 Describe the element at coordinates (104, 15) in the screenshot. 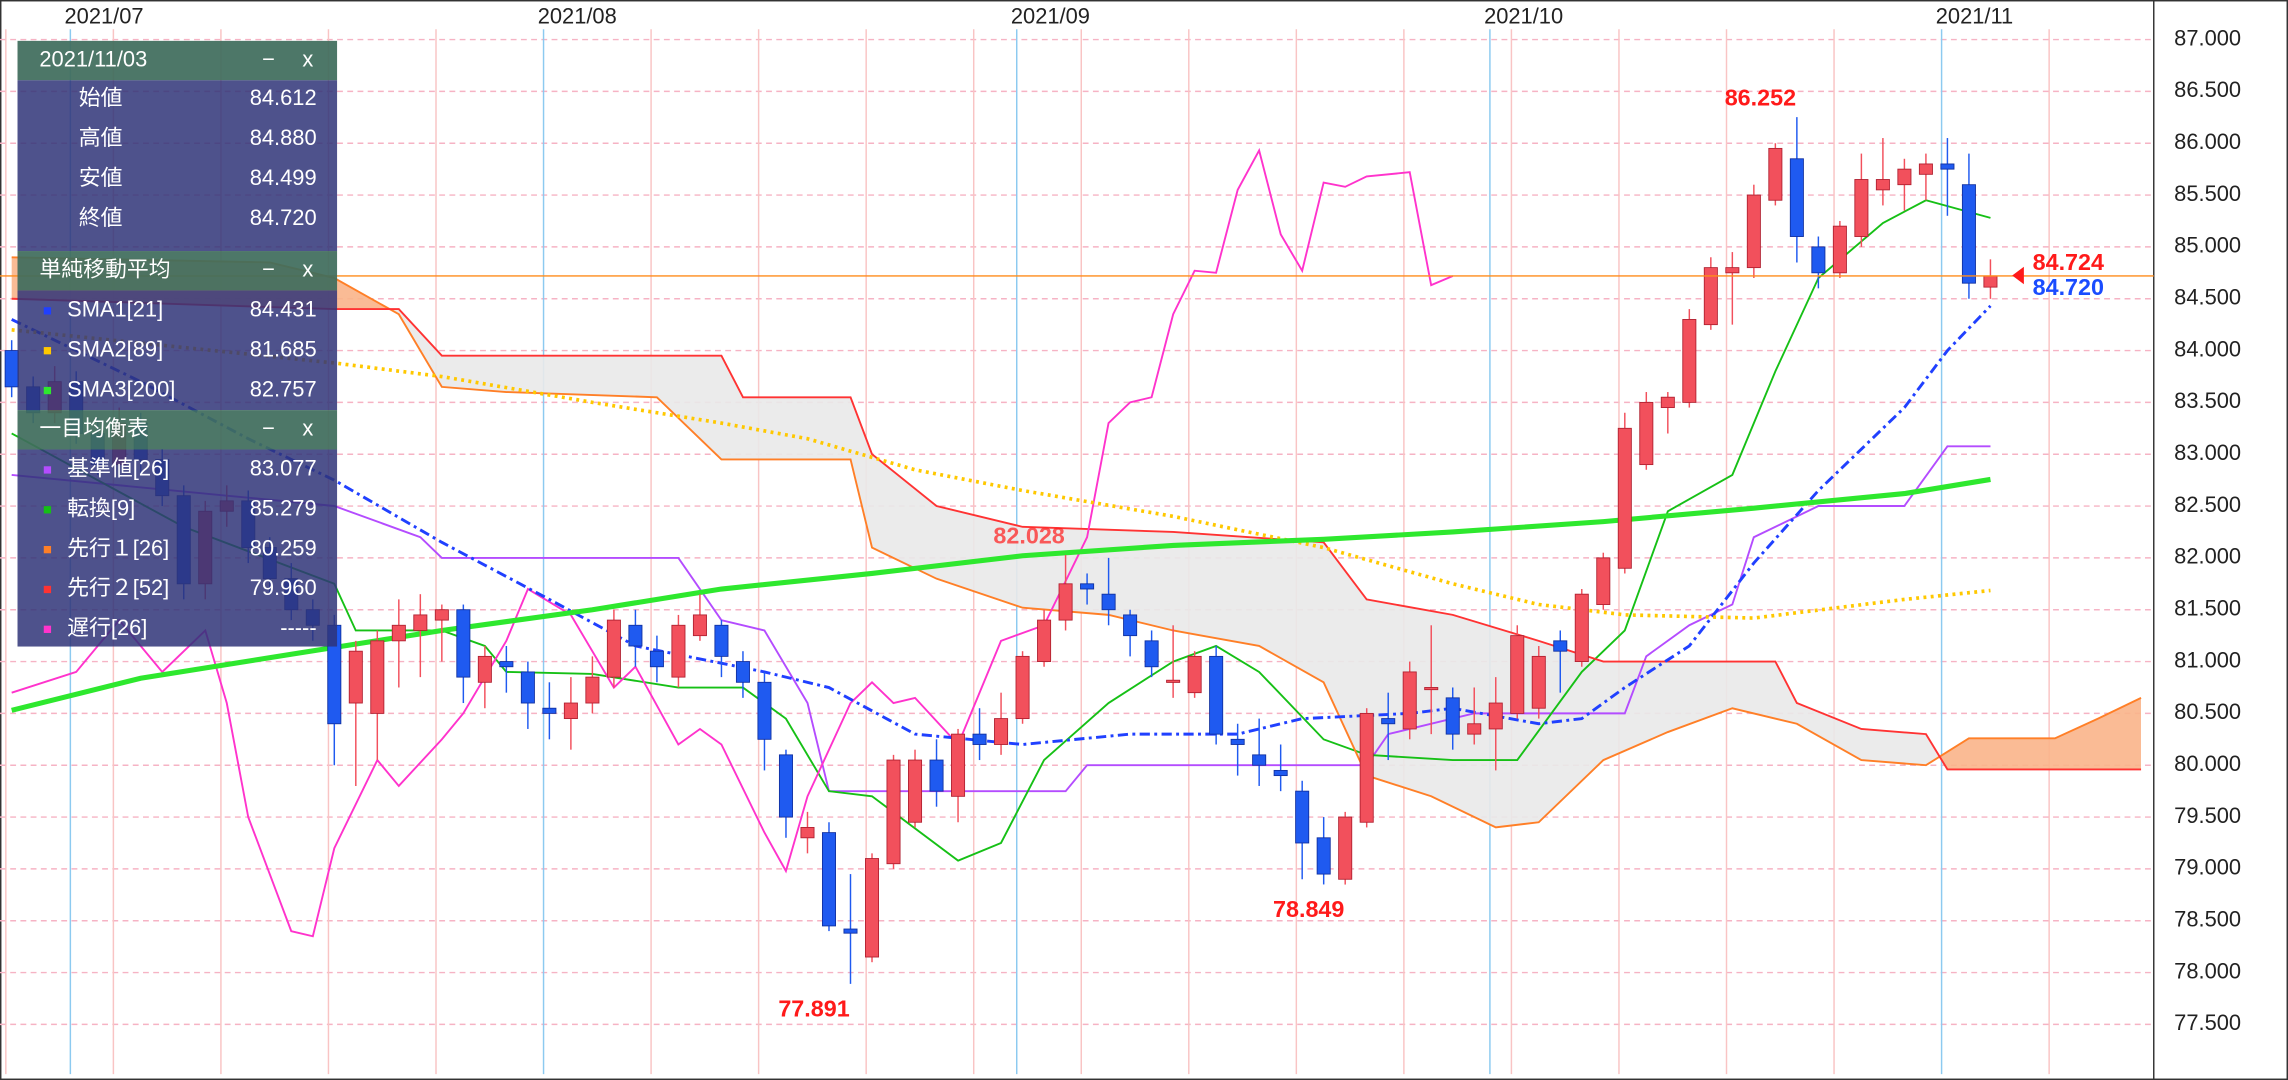

I see `x-tick-label: 2021/07` at that location.